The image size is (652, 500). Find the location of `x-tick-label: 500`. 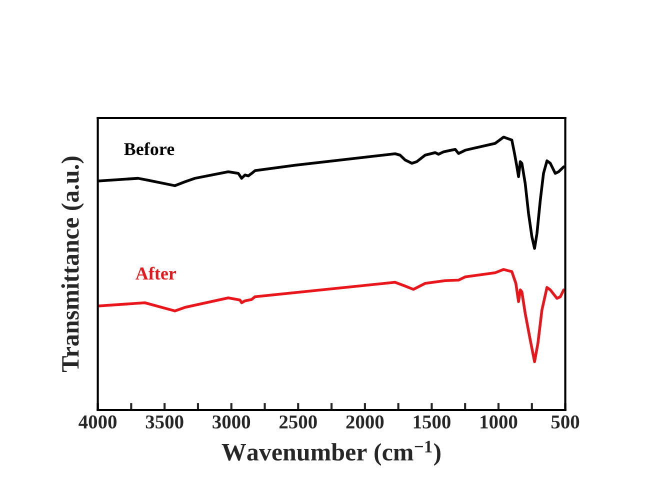

x-tick-label: 500 is located at coordinates (565, 422).